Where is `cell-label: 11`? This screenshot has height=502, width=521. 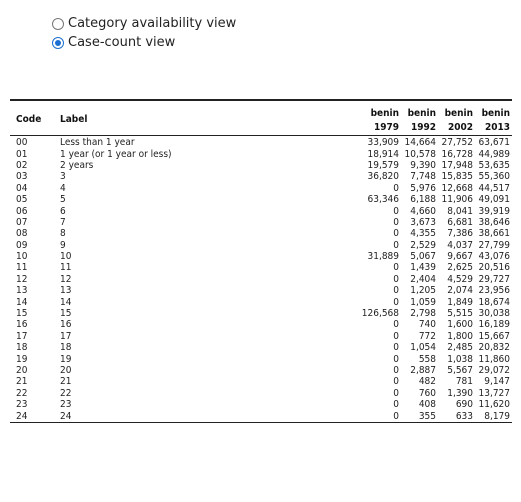 cell-label: 11 is located at coordinates (66, 268).